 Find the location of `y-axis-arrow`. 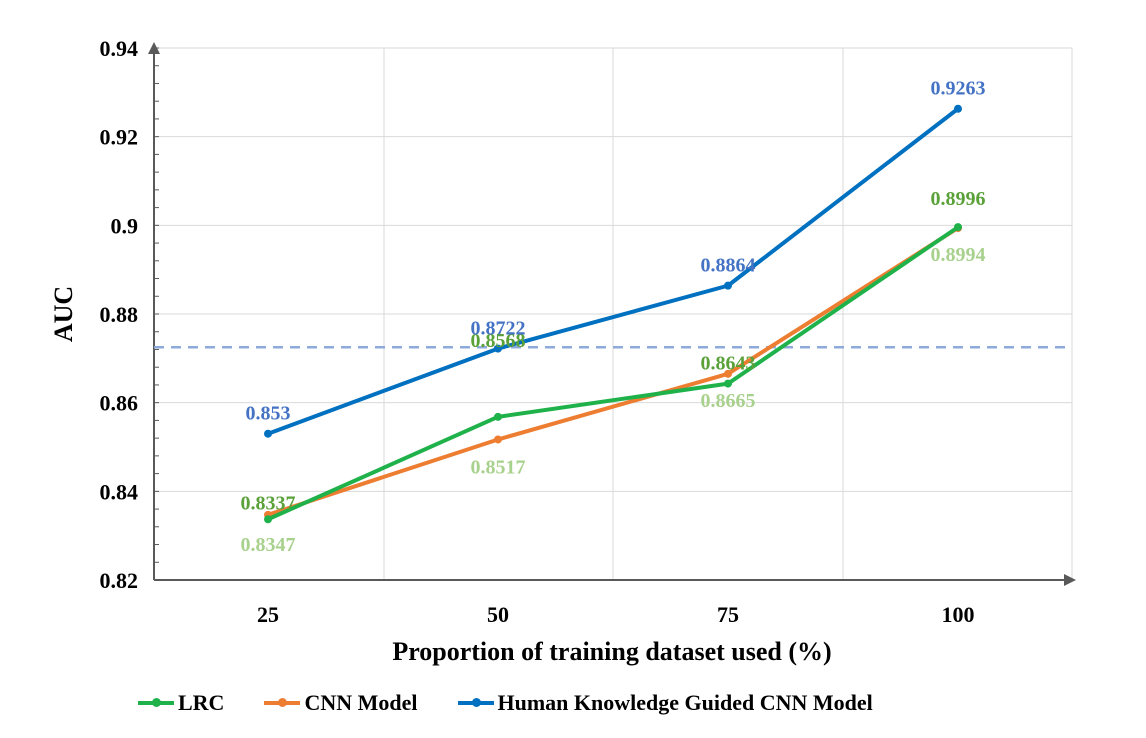

y-axis-arrow is located at coordinates (154, 48).